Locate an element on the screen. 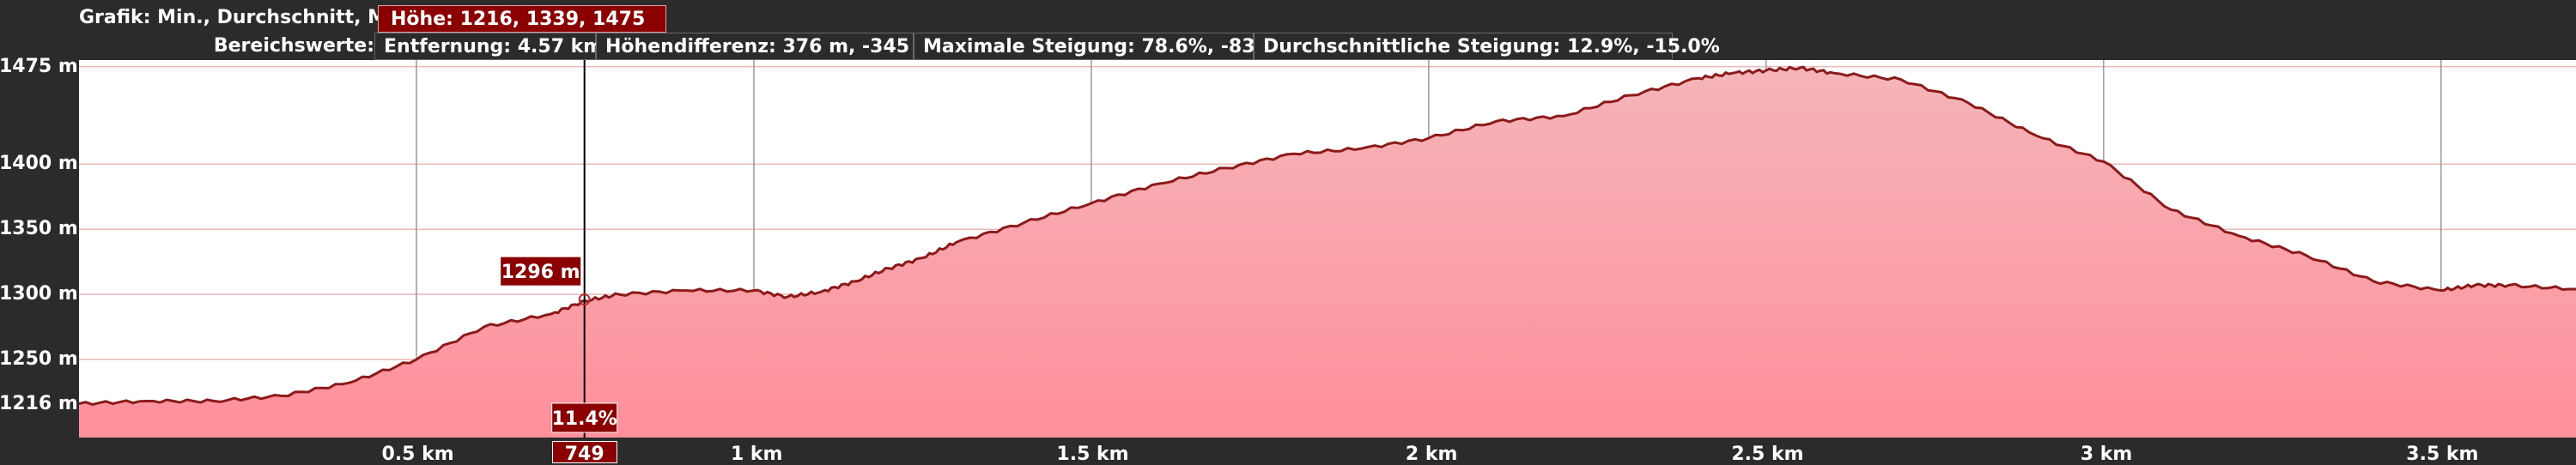 The height and width of the screenshot is (465, 2576). cursor-slope-label: 11.4% is located at coordinates (585, 419).